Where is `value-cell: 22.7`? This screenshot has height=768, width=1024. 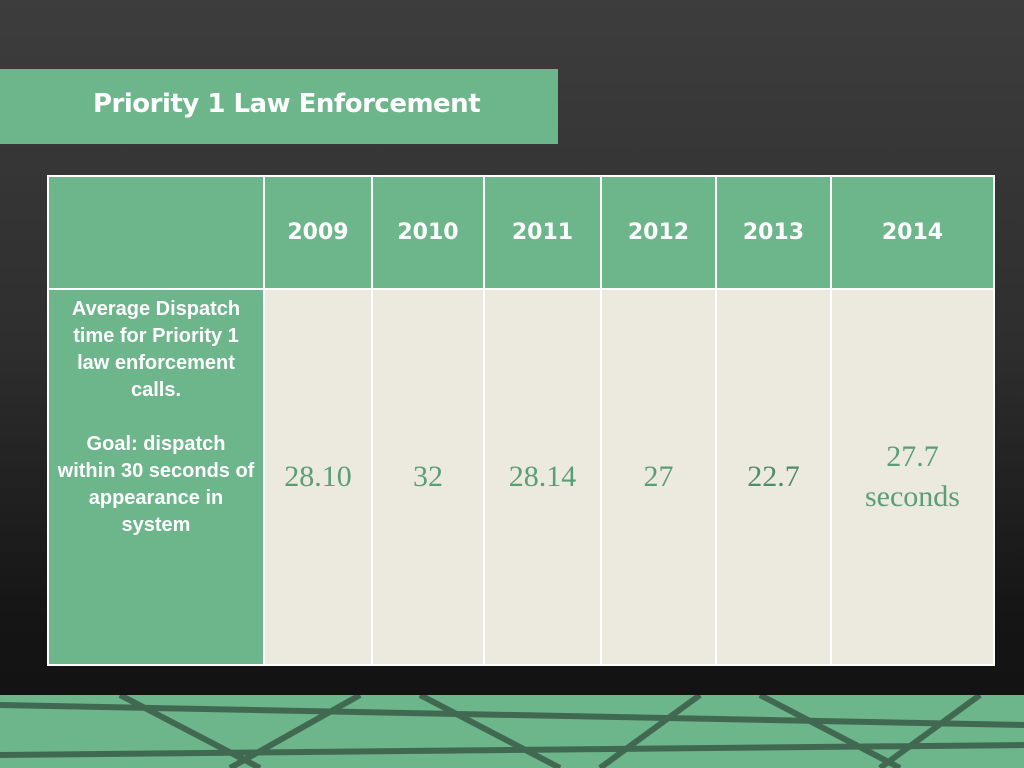
value-cell: 22.7 is located at coordinates (773, 477).